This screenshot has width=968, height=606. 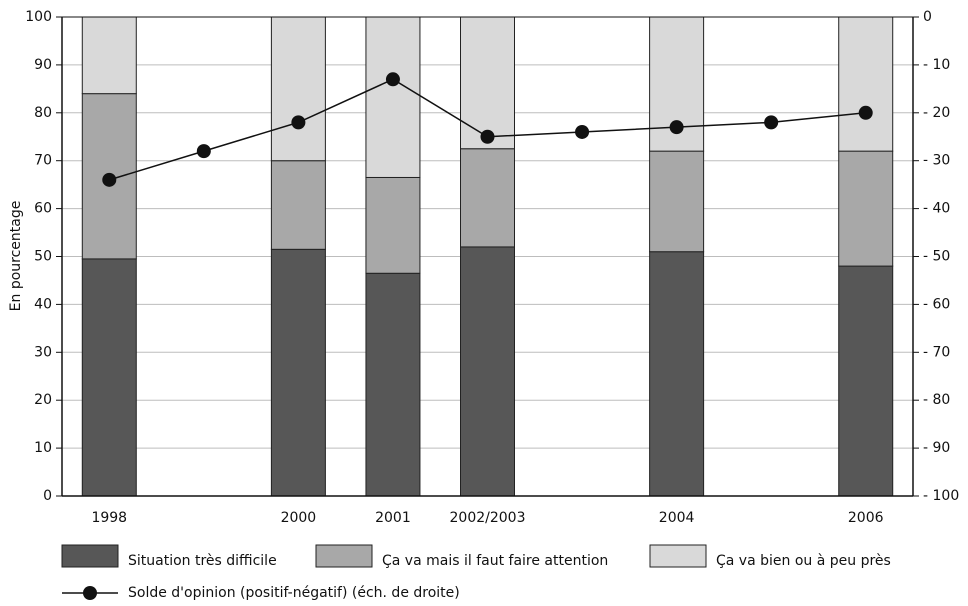 I want to click on legend-marker, so click(x=90, y=593).